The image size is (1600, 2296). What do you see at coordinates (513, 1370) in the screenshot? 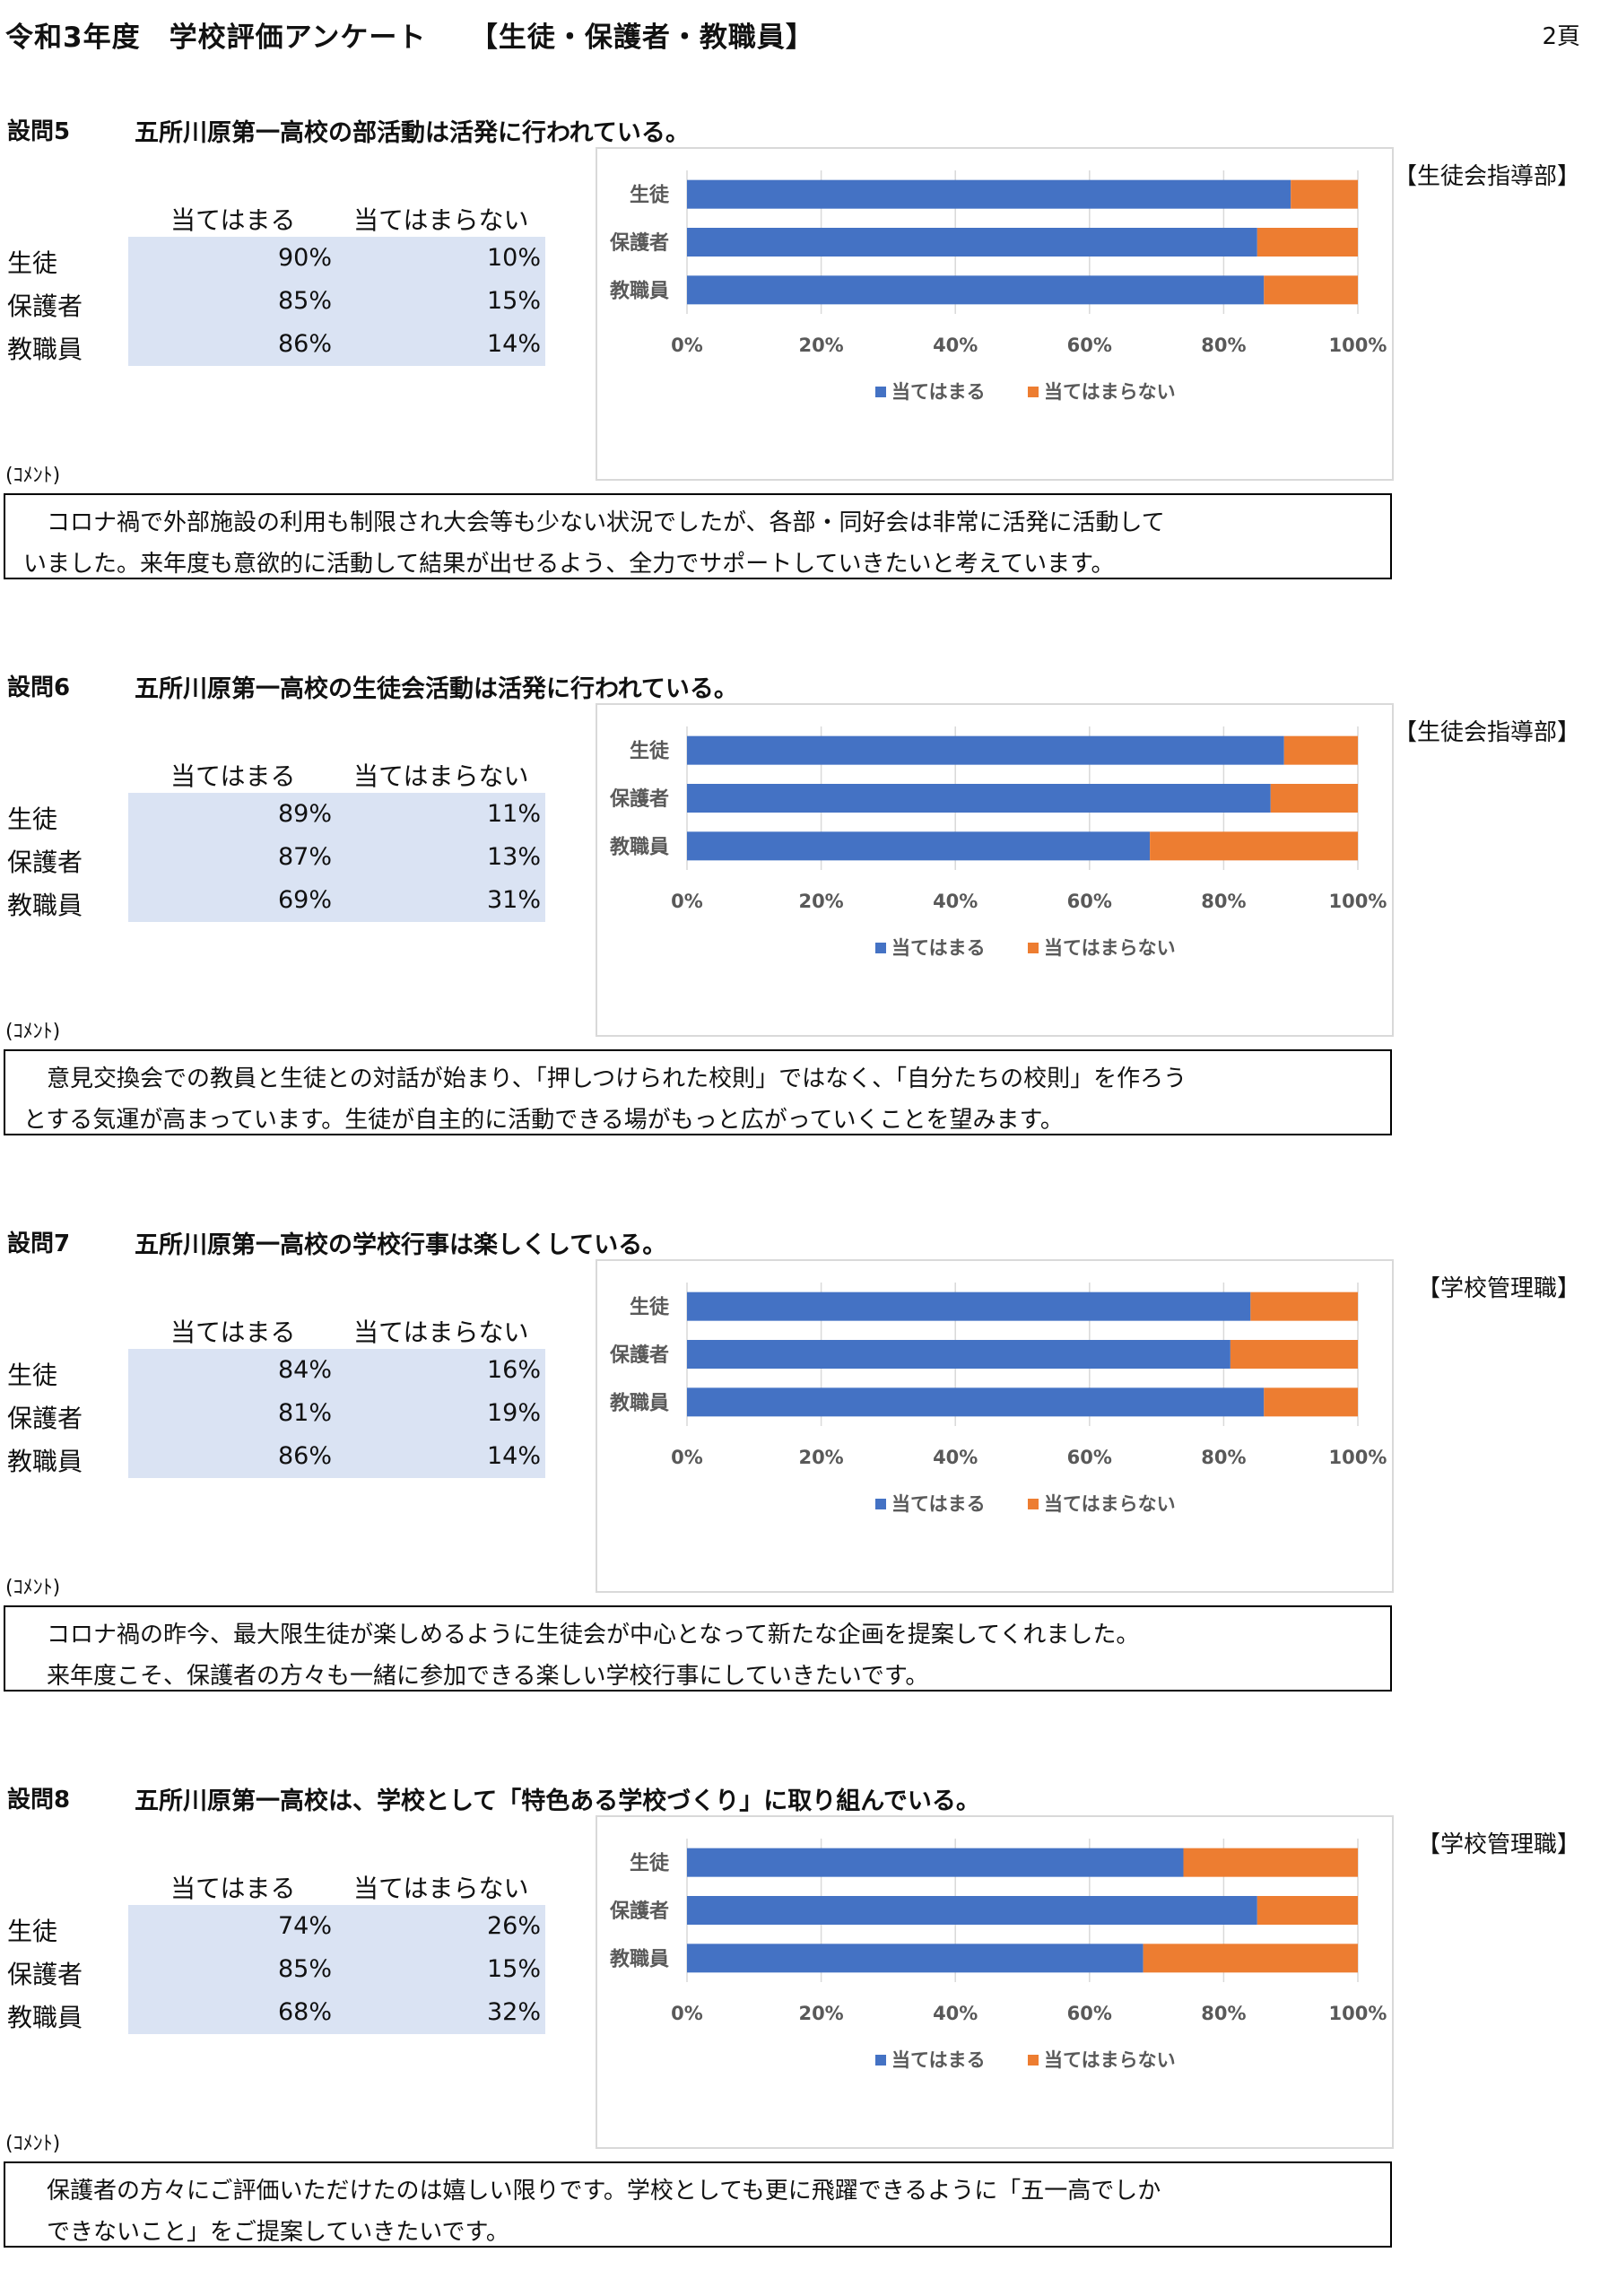
I see `no-value: 16%` at bounding box center [513, 1370].